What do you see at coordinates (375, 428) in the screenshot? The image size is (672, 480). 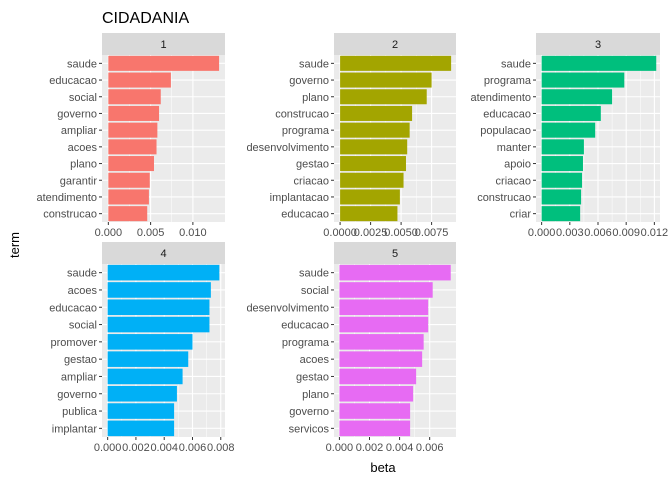 I see `bar-servicos` at bounding box center [375, 428].